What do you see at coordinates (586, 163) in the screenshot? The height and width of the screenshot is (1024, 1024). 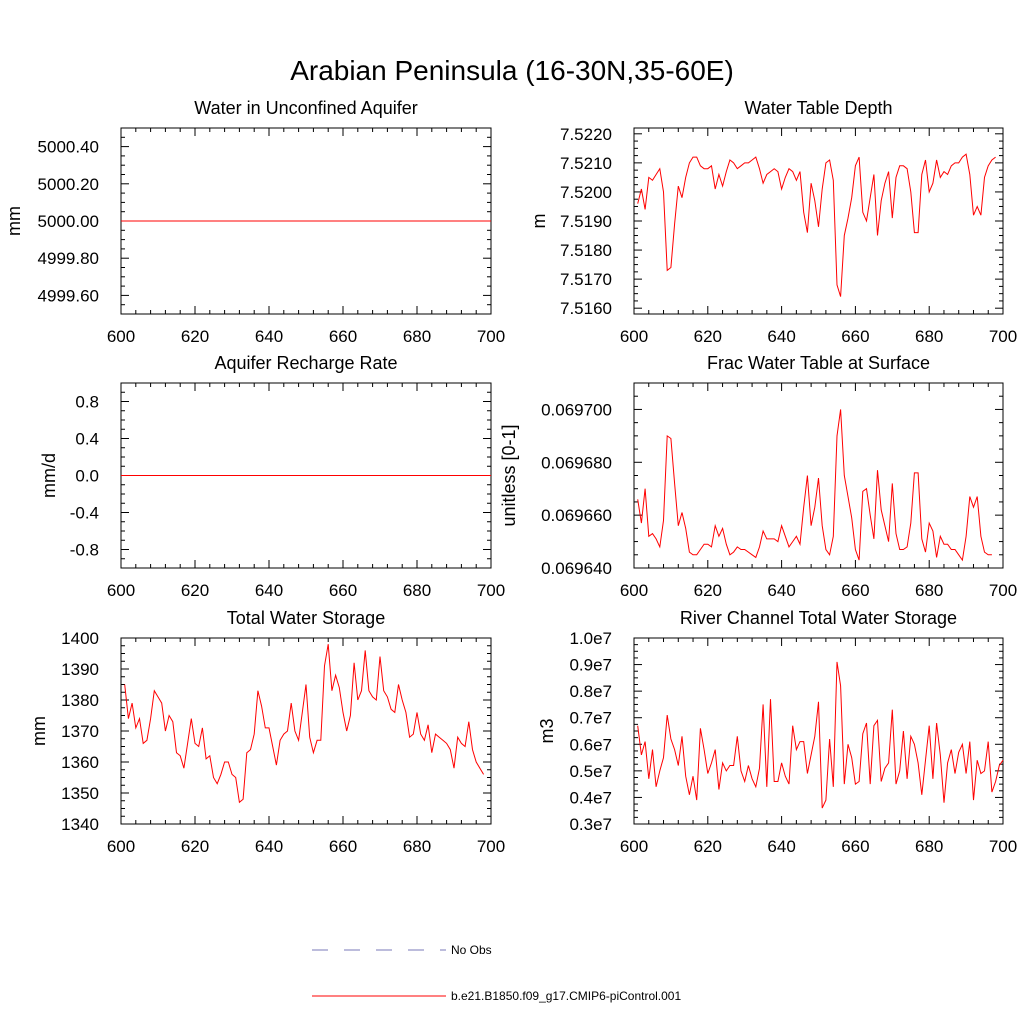 I see `y-tick-label: 7.5210` at bounding box center [586, 163].